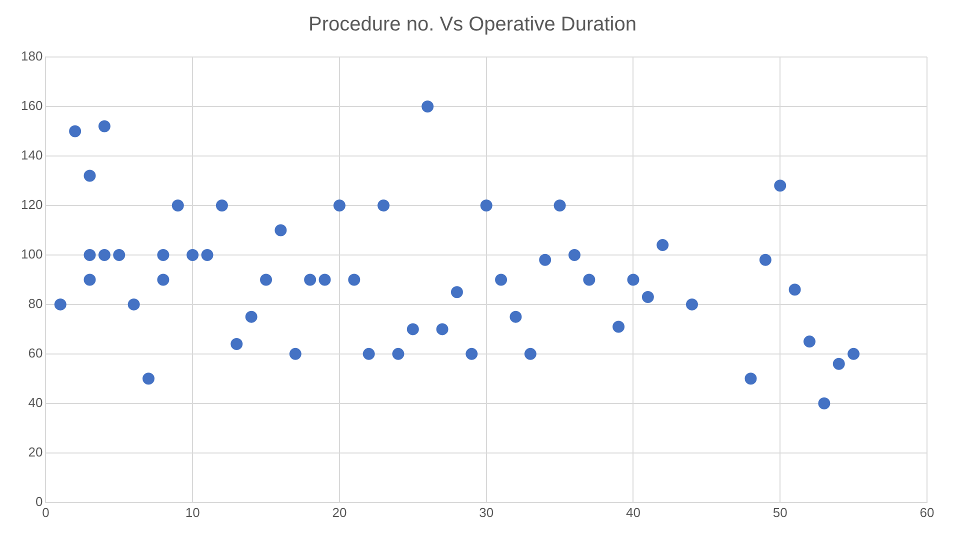 The height and width of the screenshot is (537, 955). Describe the element at coordinates (339, 512) in the screenshot. I see `x-tick-label: 20` at that location.